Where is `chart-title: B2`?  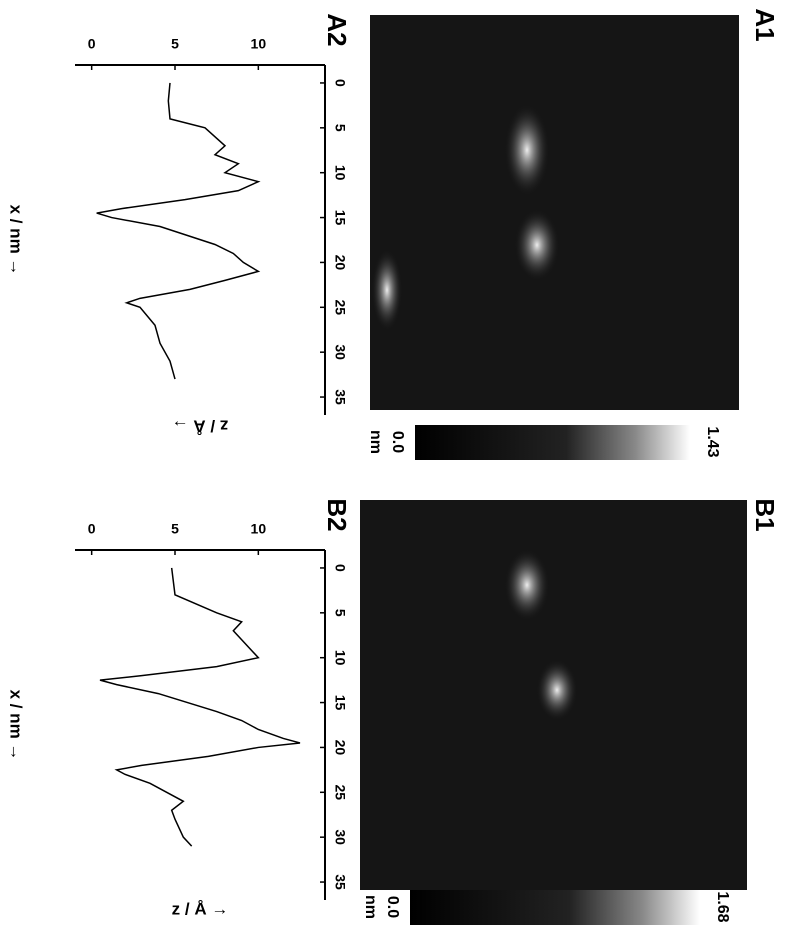
chart-title: B2 is located at coordinates (337, 514).